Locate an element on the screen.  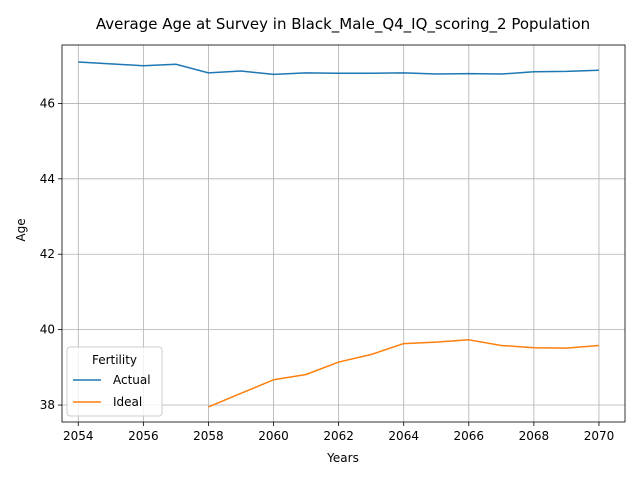
x-tick-label: 2054 is located at coordinates (78, 436).